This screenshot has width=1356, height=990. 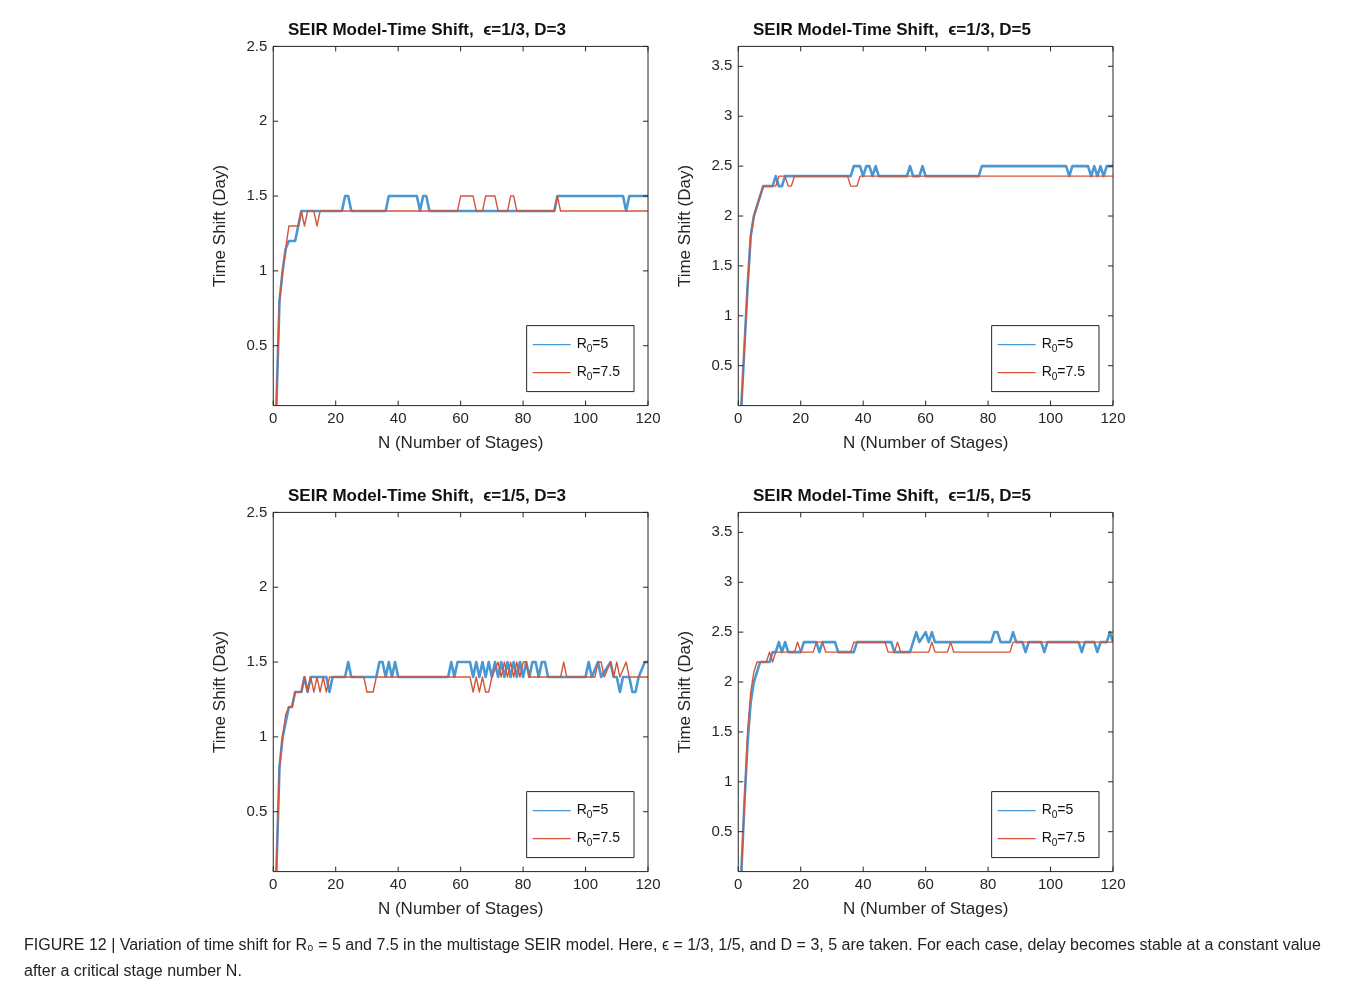 I want to click on chart-title: SEIR Model-Time Shift, ϵ=1/3, D=3, so click(x=427, y=29).